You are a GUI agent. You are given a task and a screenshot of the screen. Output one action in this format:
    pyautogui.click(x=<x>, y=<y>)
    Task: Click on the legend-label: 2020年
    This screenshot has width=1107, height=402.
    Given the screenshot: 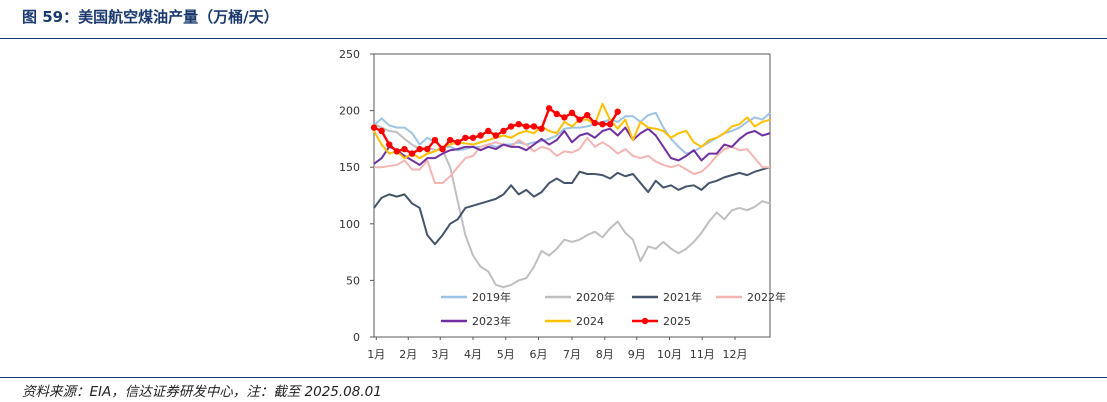 What is the action you would take?
    pyautogui.click(x=595, y=297)
    